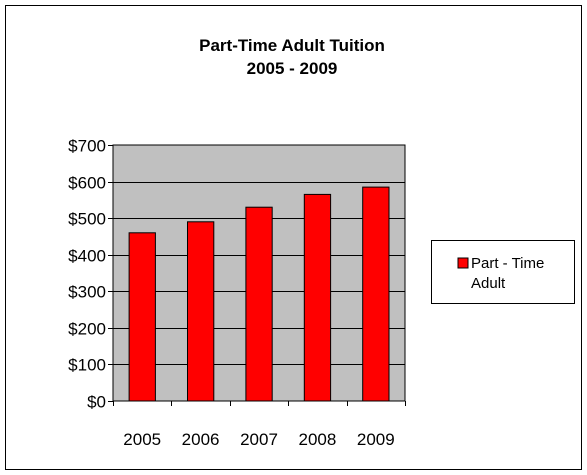  Describe the element at coordinates (87, 292) in the screenshot. I see `y-tick-label: $300` at that location.